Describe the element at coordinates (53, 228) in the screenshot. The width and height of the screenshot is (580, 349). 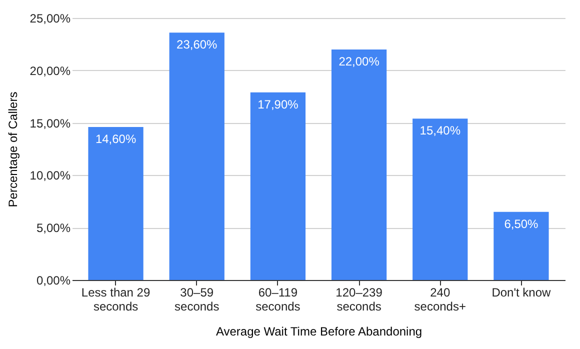
I see `y-tick-label: 5,00%` at that location.